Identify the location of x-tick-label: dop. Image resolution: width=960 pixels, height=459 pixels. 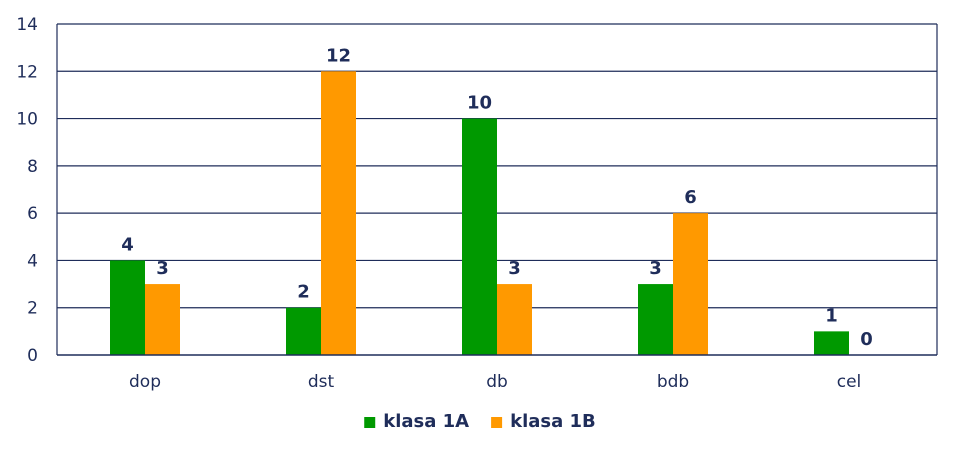
(145, 382).